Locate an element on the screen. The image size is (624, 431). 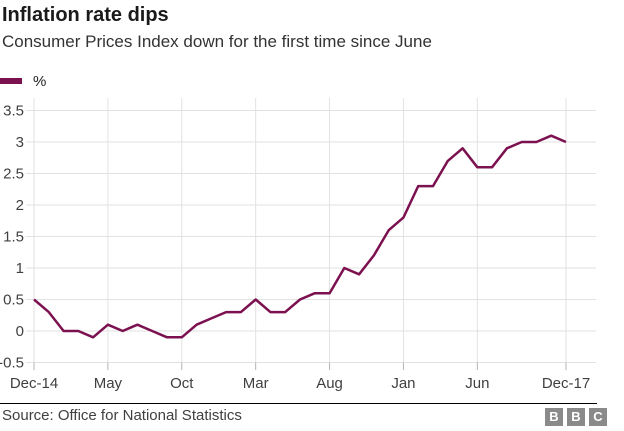
y-tick-label: 3 is located at coordinates (20, 142).